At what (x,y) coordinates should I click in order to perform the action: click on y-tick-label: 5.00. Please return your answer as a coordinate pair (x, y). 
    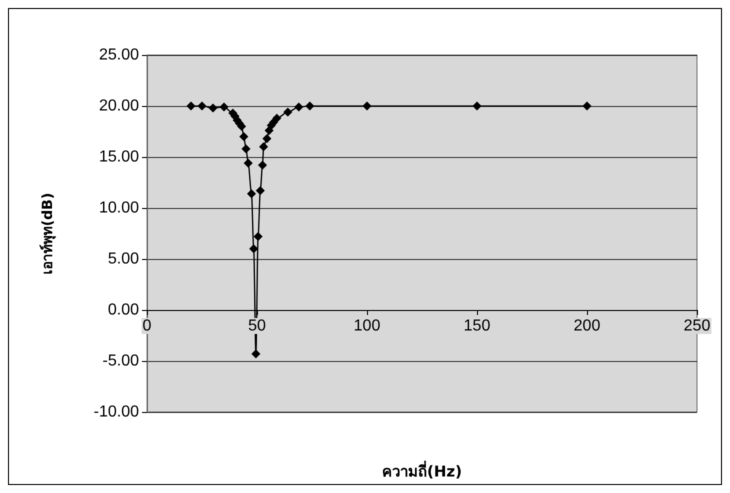
    Looking at the image, I should click on (124, 259).